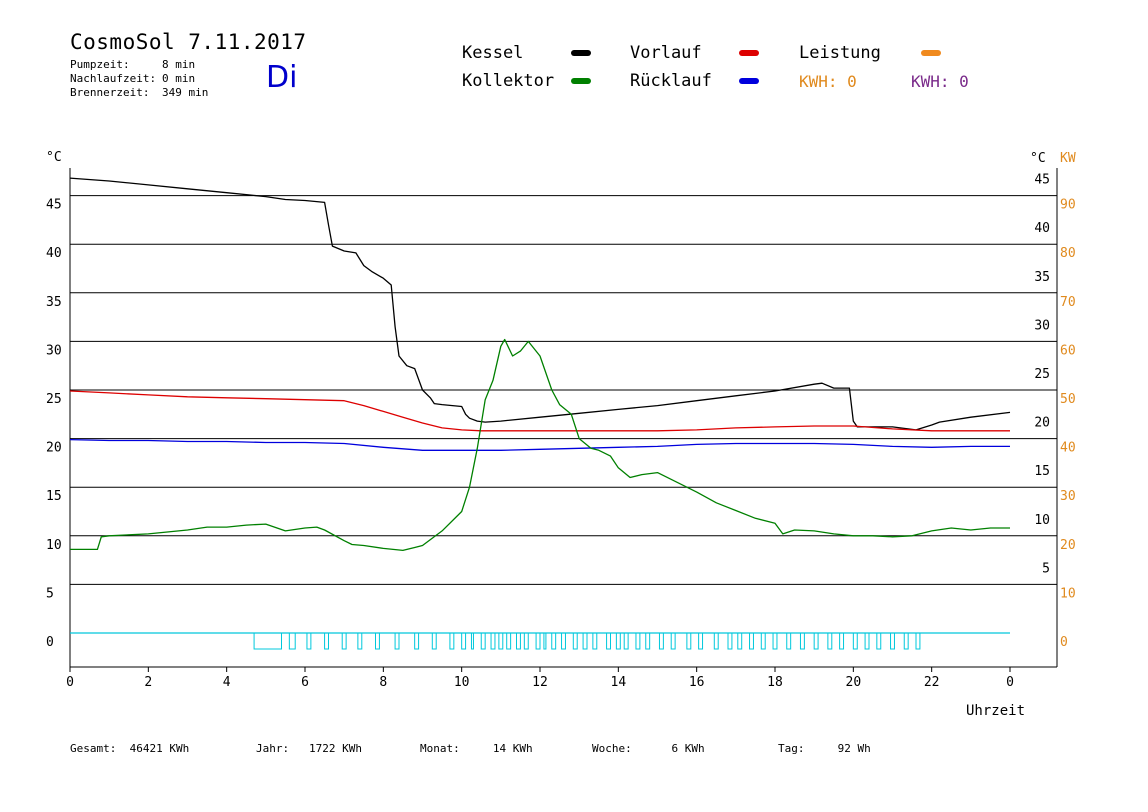  Describe the element at coordinates (1010, 682) in the screenshot. I see `x-tick-label: 0` at that location.